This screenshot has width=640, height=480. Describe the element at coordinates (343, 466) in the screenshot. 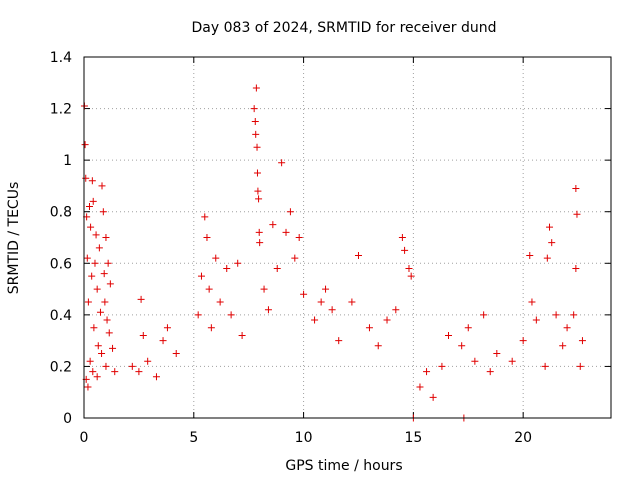

I see `x-axis-label: GPS time / hours` at that location.